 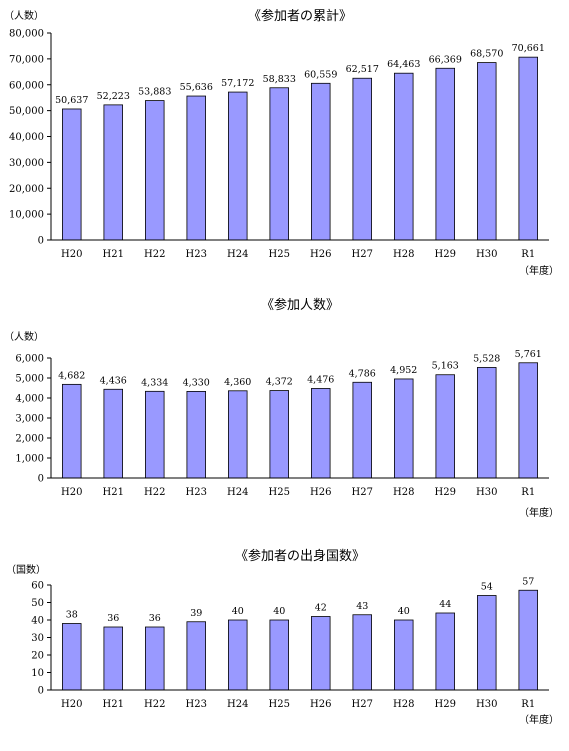 What do you see at coordinates (486, 358) in the screenshot?
I see `data-label-H30: 5,528` at bounding box center [486, 358].